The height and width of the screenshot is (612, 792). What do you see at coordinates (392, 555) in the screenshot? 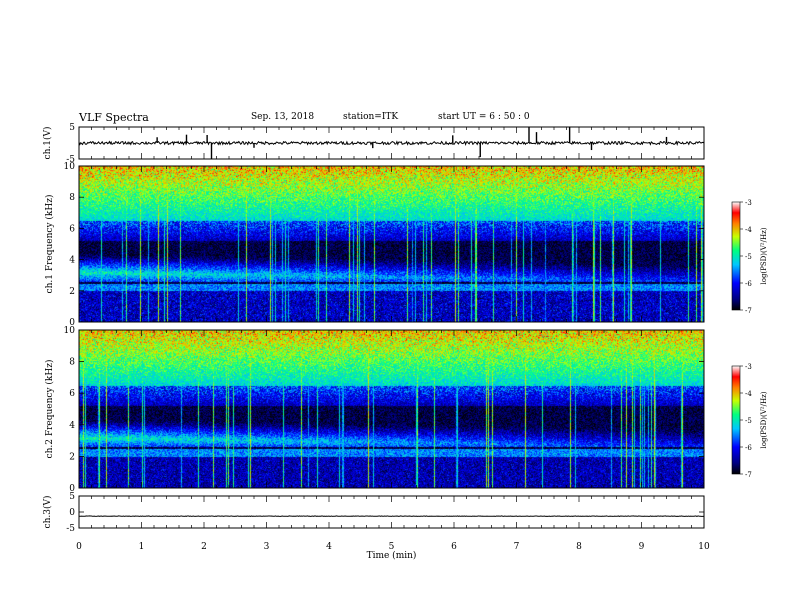
I see `x-axis-label: Time (min)` at bounding box center [392, 555].